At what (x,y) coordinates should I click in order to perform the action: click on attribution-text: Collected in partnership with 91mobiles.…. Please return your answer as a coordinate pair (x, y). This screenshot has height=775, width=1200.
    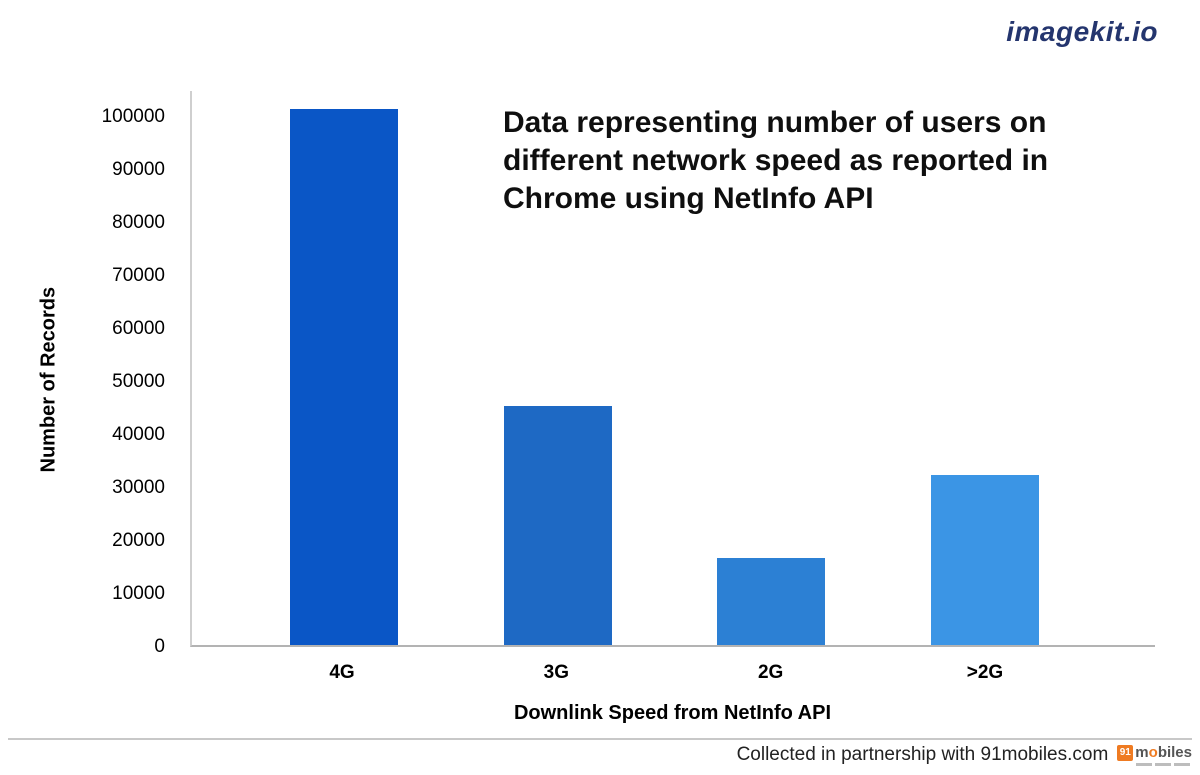
    Looking at the image, I should click on (922, 754).